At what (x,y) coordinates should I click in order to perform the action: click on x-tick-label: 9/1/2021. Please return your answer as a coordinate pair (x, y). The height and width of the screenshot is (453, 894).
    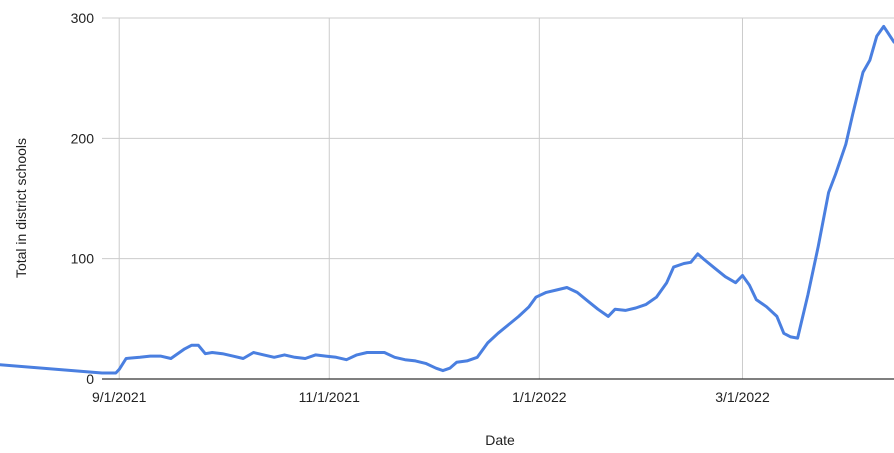
    Looking at the image, I should click on (119, 397).